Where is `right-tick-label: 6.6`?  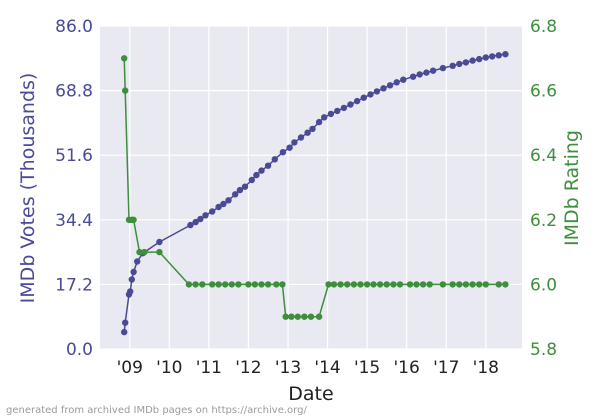 right-tick-label: 6.6 is located at coordinates (543, 92).